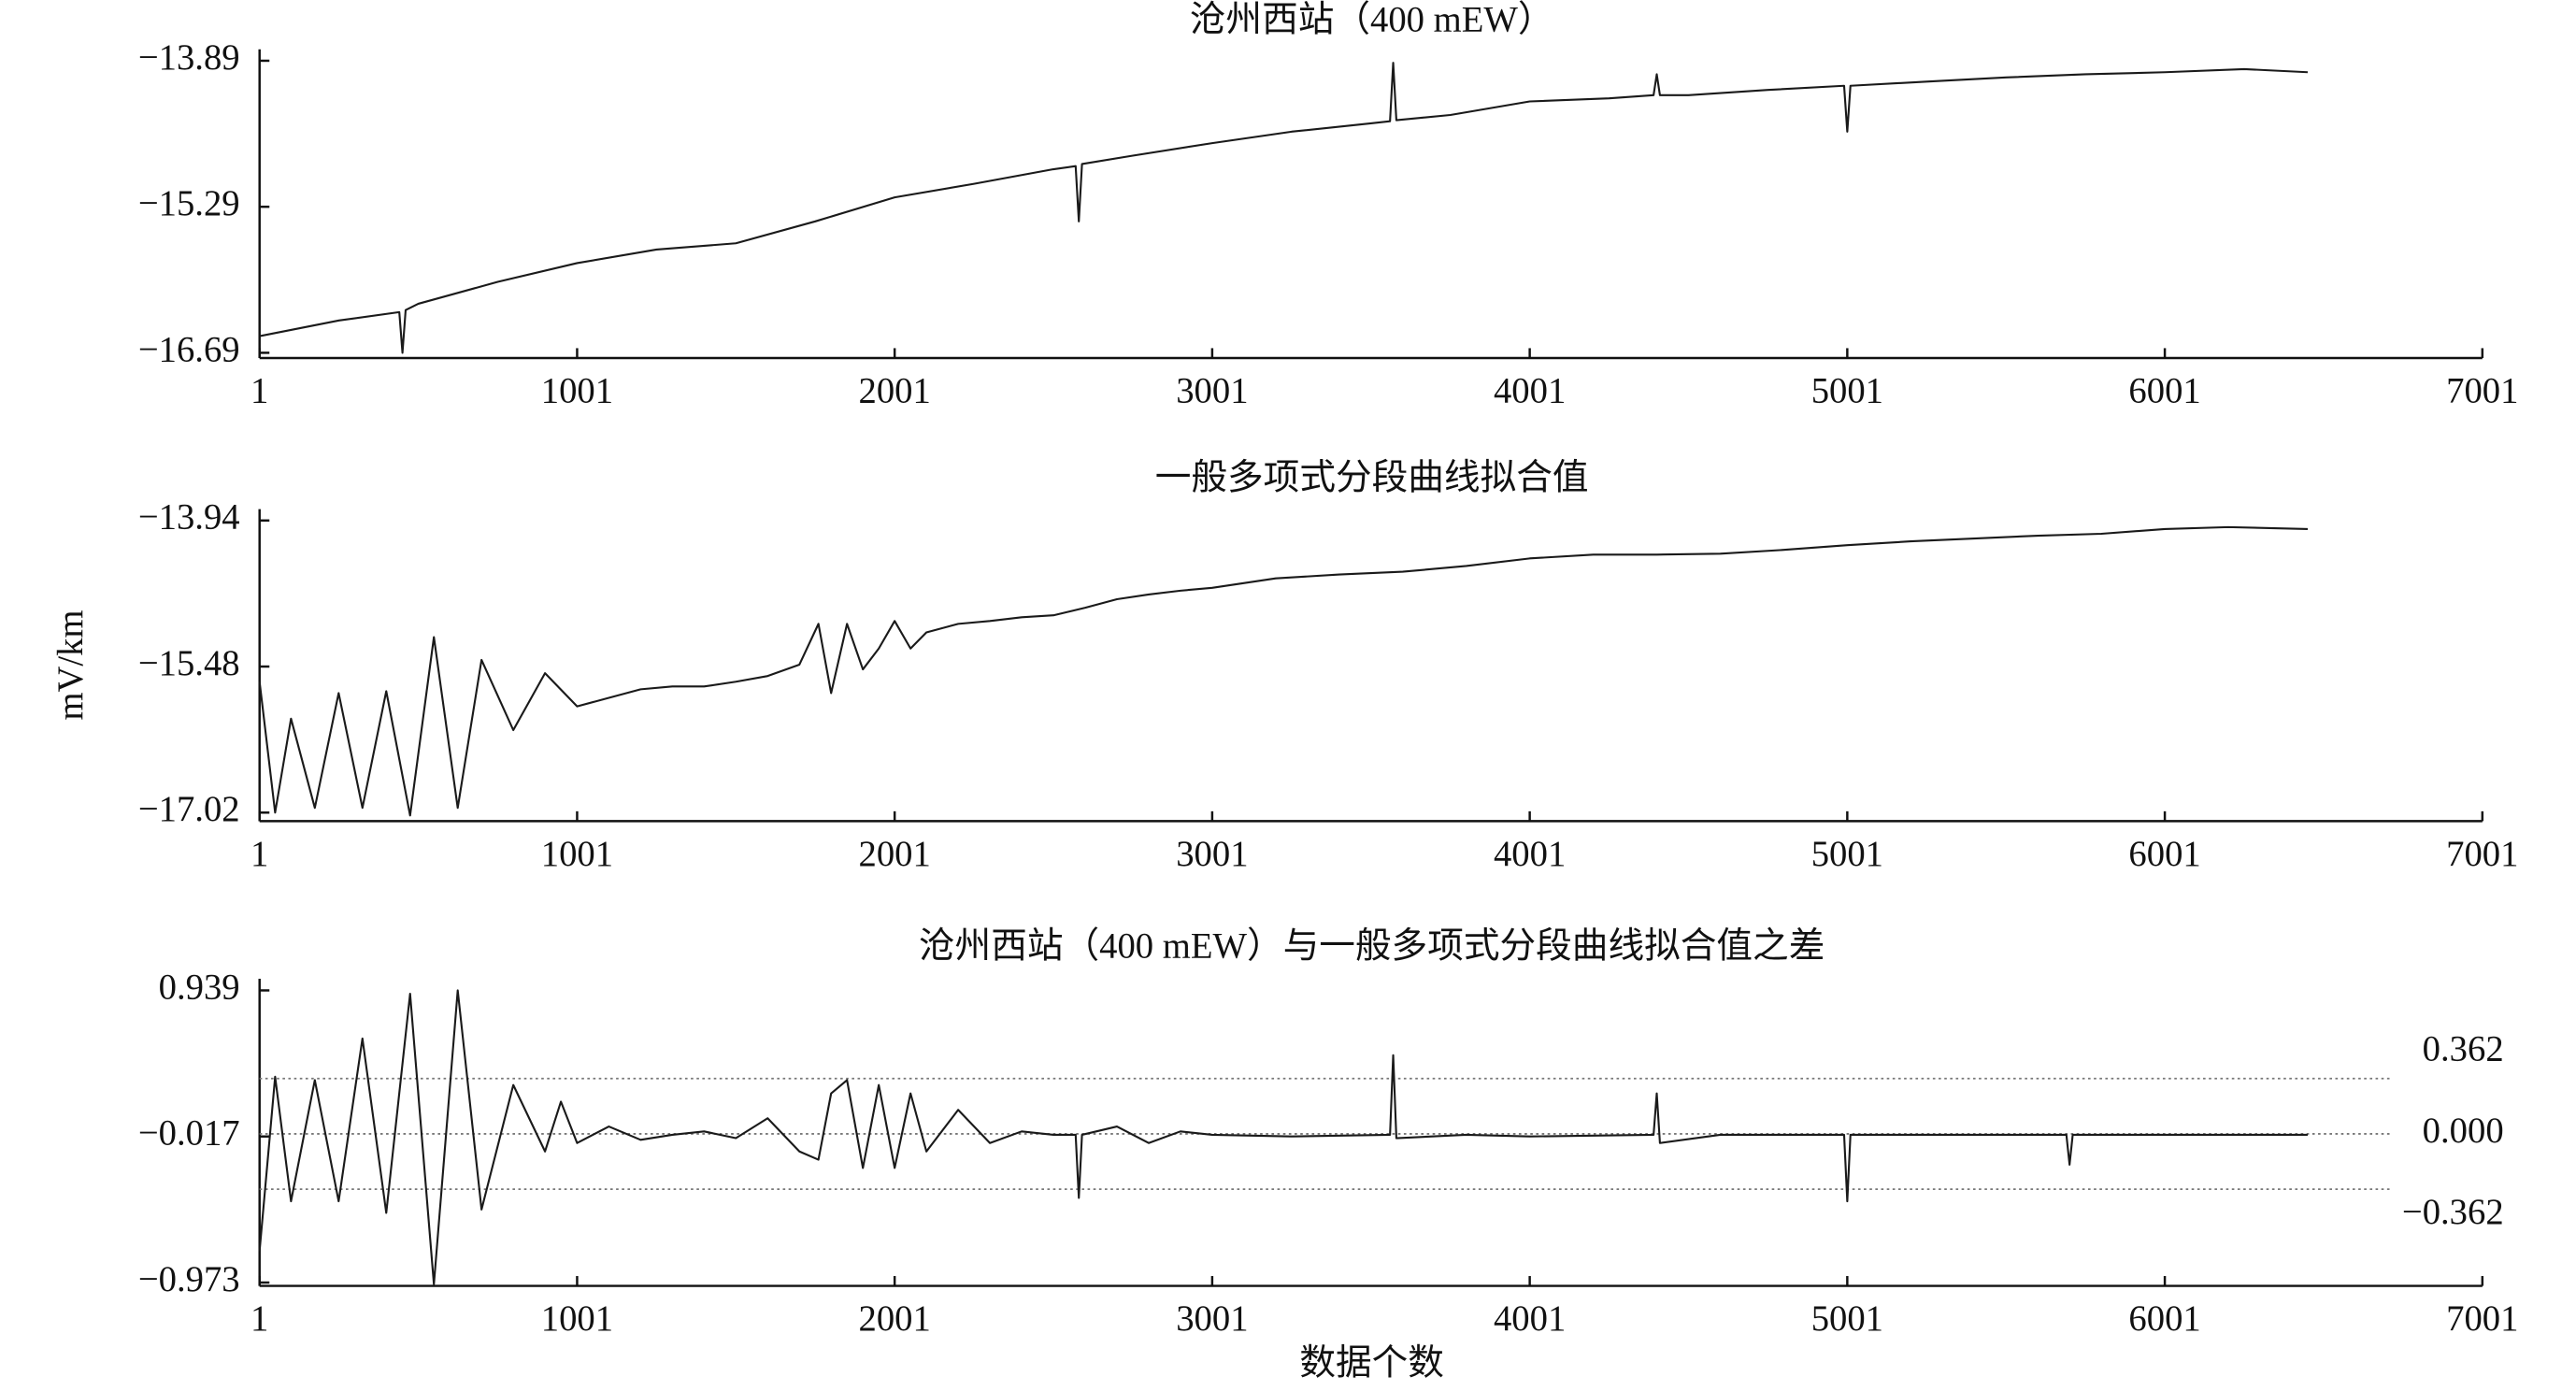  Describe the element at coordinates (1371, 1364) in the screenshot. I see `x-axis-label: 数据个数` at that location.